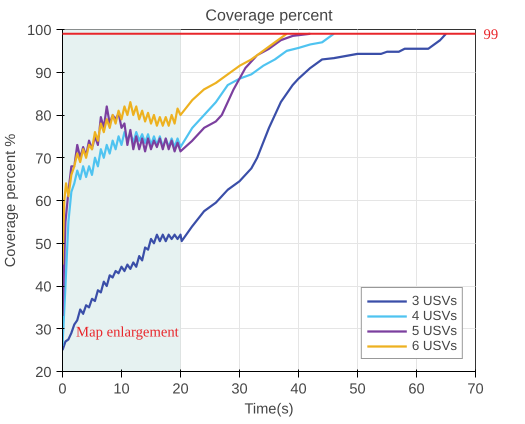 Image resolution: width=525 pixels, height=424 pixels. Describe the element at coordinates (43, 159) in the screenshot. I see `y-tick-label: 70` at that location.